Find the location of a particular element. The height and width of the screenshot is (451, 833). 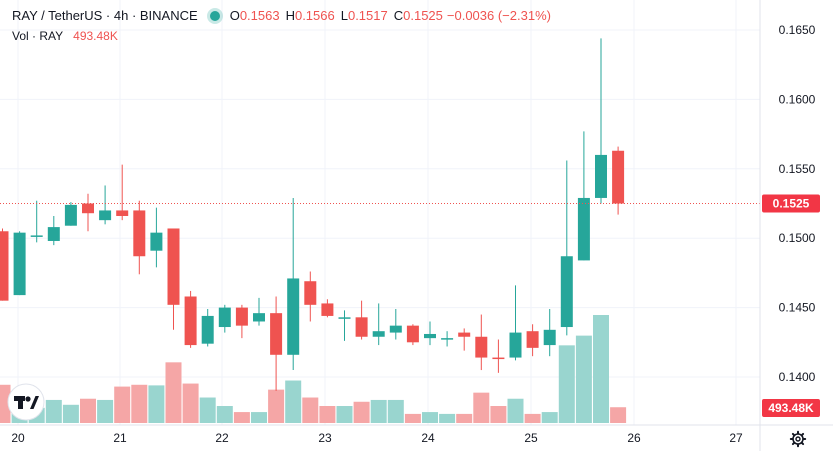

price-tick-label: 0.1650 is located at coordinates (797, 30).